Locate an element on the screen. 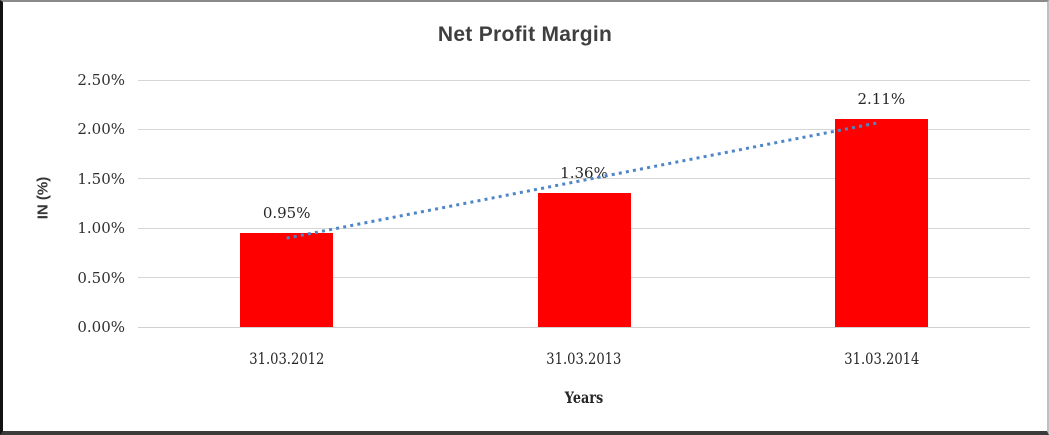 The image size is (1049, 435). x-tick-label: 31.03.2014 is located at coordinates (881, 358).